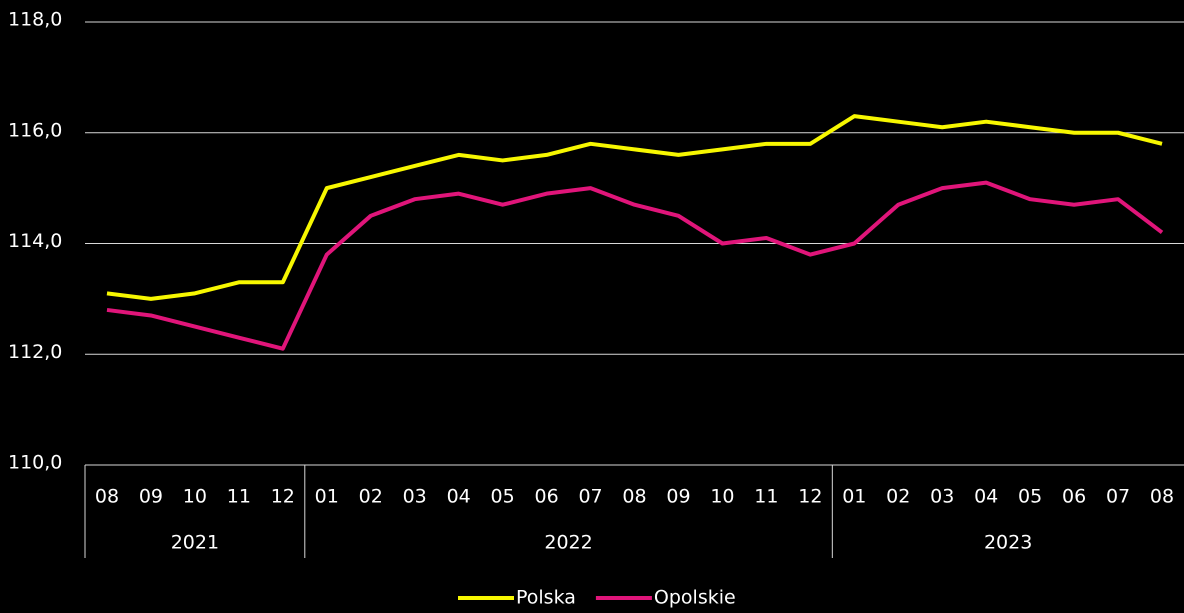 This screenshot has height=613, width=1184. What do you see at coordinates (195, 543) in the screenshot?
I see `group-label: 2021` at bounding box center [195, 543].